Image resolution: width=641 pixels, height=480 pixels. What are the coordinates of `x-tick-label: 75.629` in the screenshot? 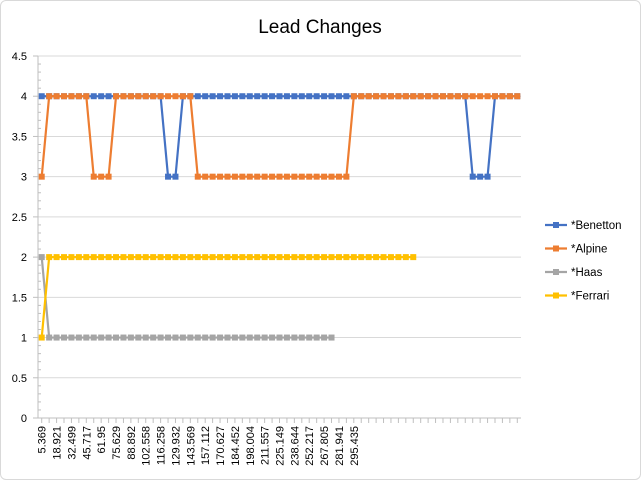 It's located at (117, 443).